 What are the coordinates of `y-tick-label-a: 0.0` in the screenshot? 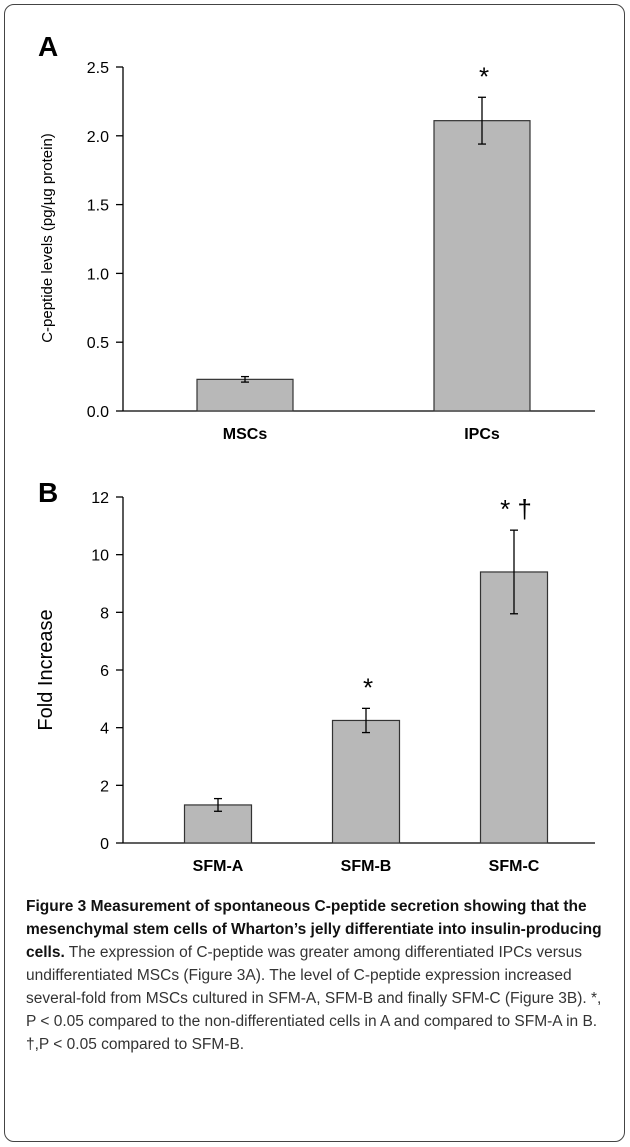 It's located at (98, 412).